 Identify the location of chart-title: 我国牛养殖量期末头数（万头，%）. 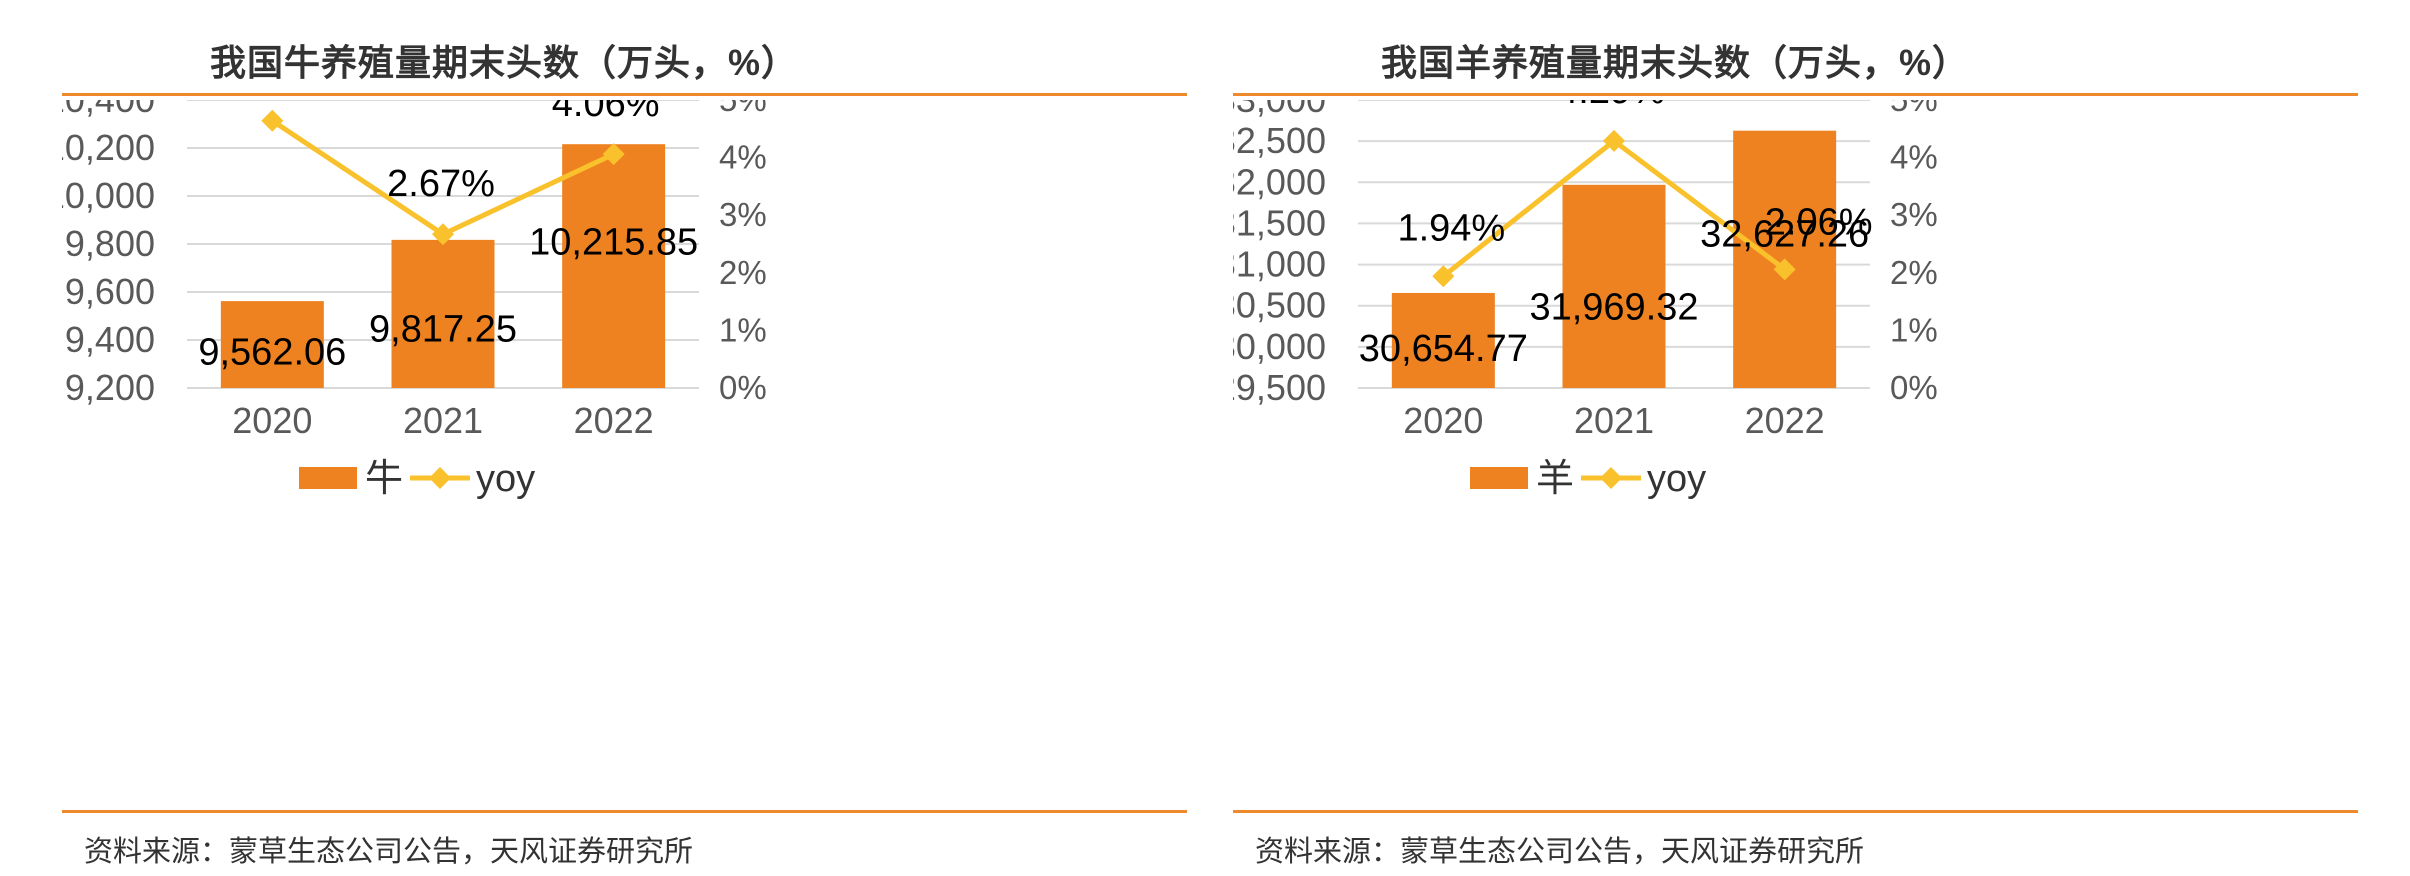
(624, 58).